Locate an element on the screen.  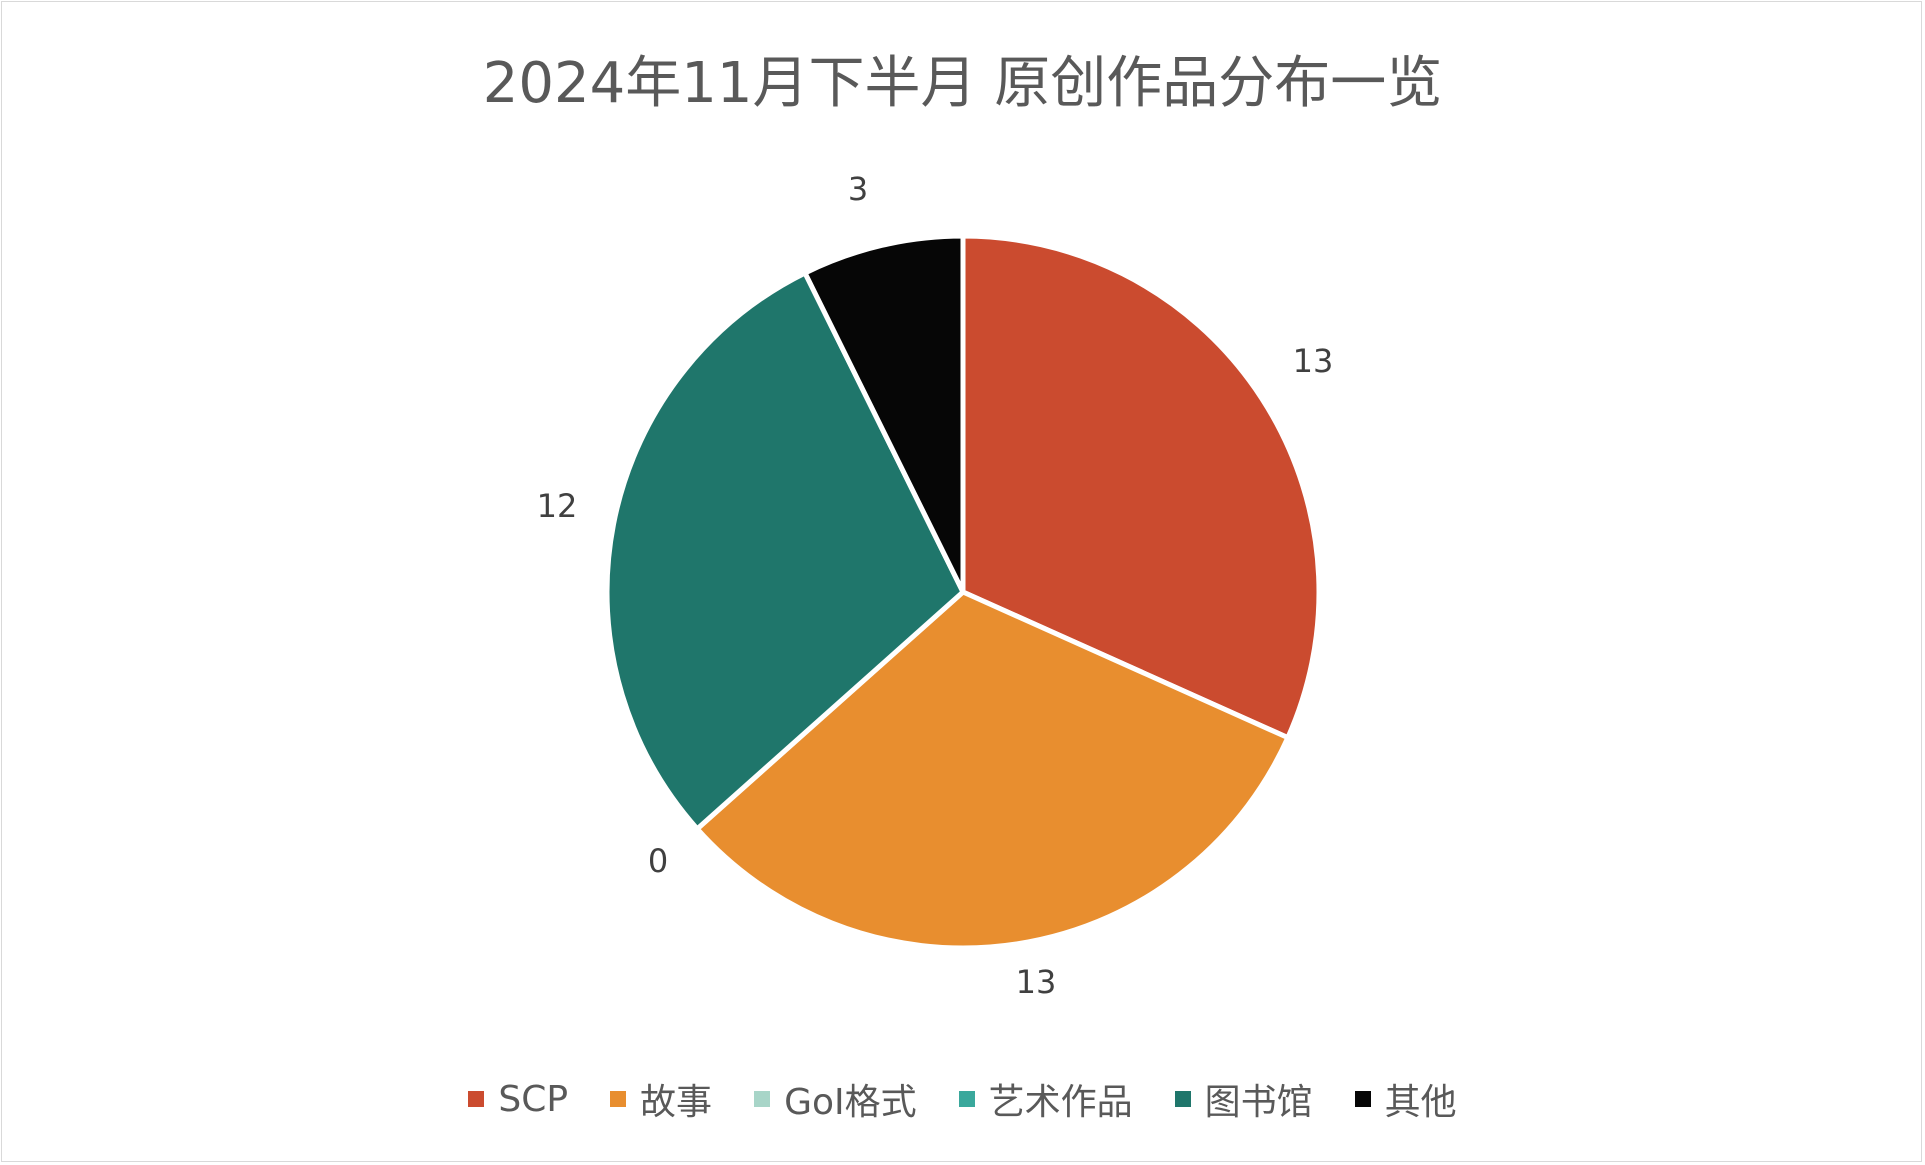
chart-legend: SCP 故事 GoI格式 艺术作品 图书馆 其他 is located at coordinates (962, 1099).